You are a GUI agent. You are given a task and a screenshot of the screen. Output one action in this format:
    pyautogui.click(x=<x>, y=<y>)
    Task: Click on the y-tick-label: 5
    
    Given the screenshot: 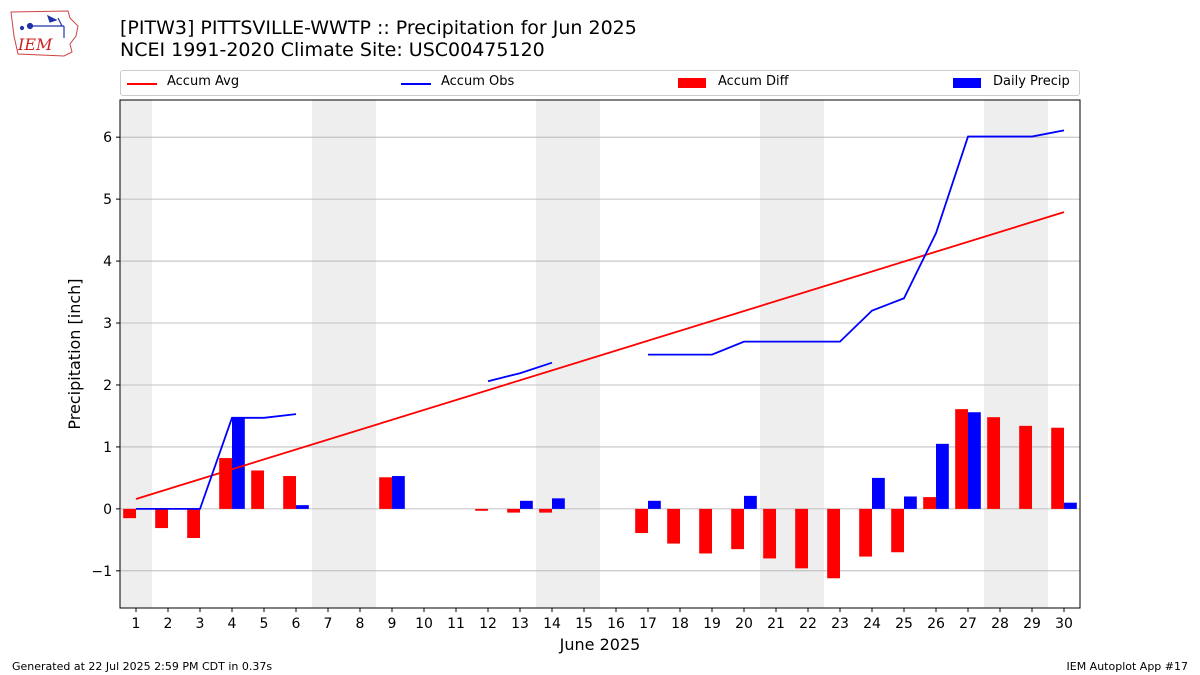 What is the action you would take?
    pyautogui.click(x=107, y=200)
    